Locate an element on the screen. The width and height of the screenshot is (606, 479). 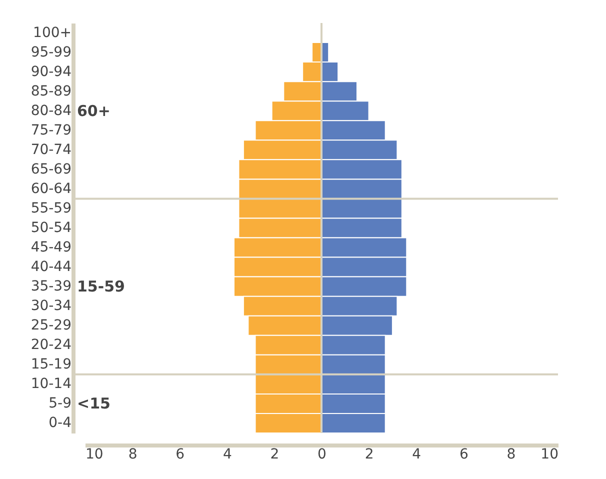
x-tick-label: 0 is located at coordinates (322, 454).